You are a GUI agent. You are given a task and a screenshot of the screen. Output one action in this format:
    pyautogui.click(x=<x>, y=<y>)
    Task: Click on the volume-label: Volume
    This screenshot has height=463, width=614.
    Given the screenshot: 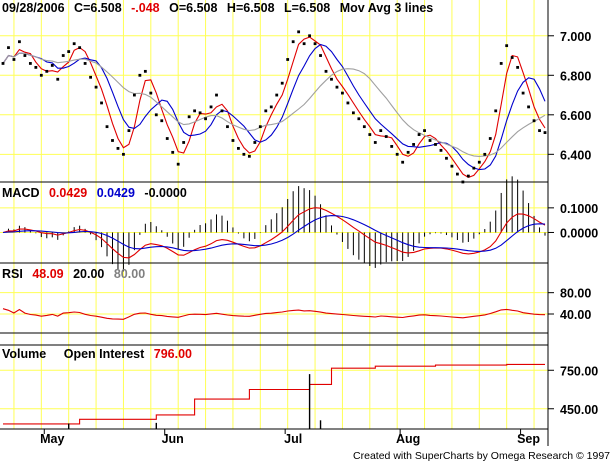 What is the action you would take?
    pyautogui.click(x=24, y=354)
    